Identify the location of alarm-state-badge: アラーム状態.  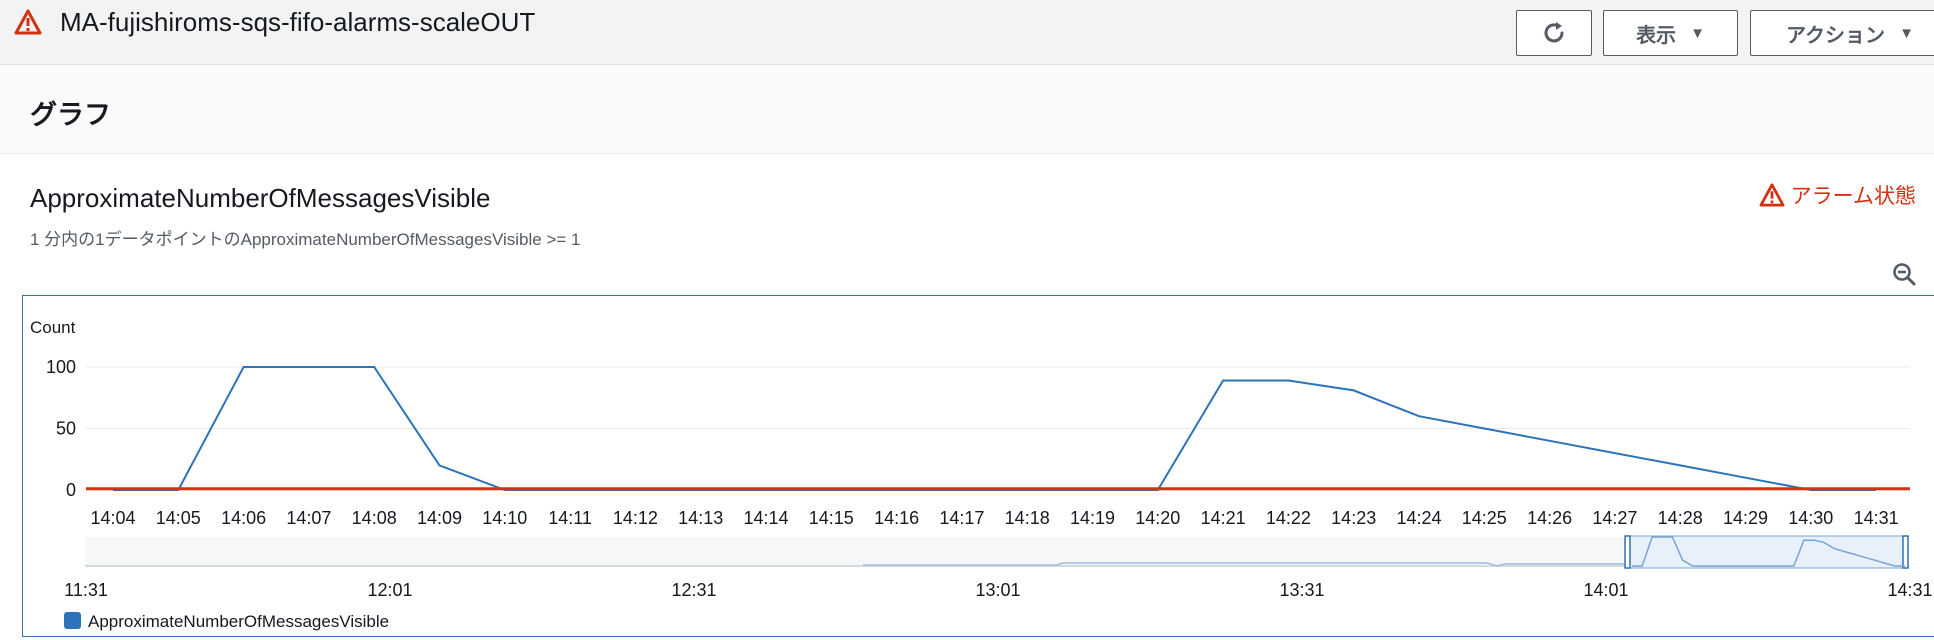
(1837, 195).